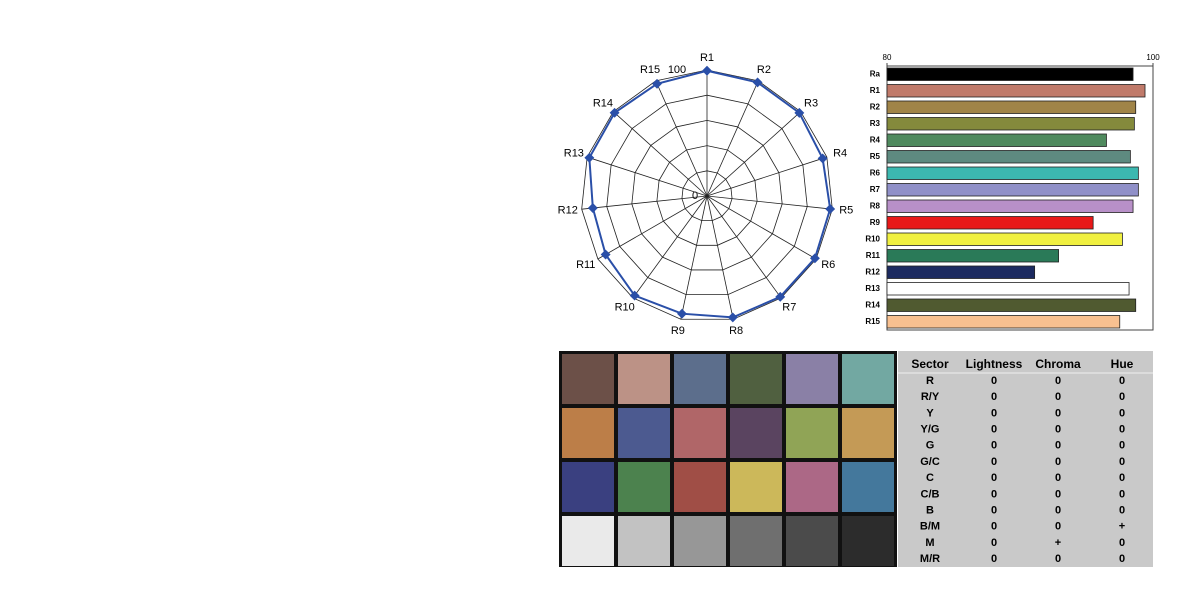  I want to click on axis-label: R14, so click(603, 104).